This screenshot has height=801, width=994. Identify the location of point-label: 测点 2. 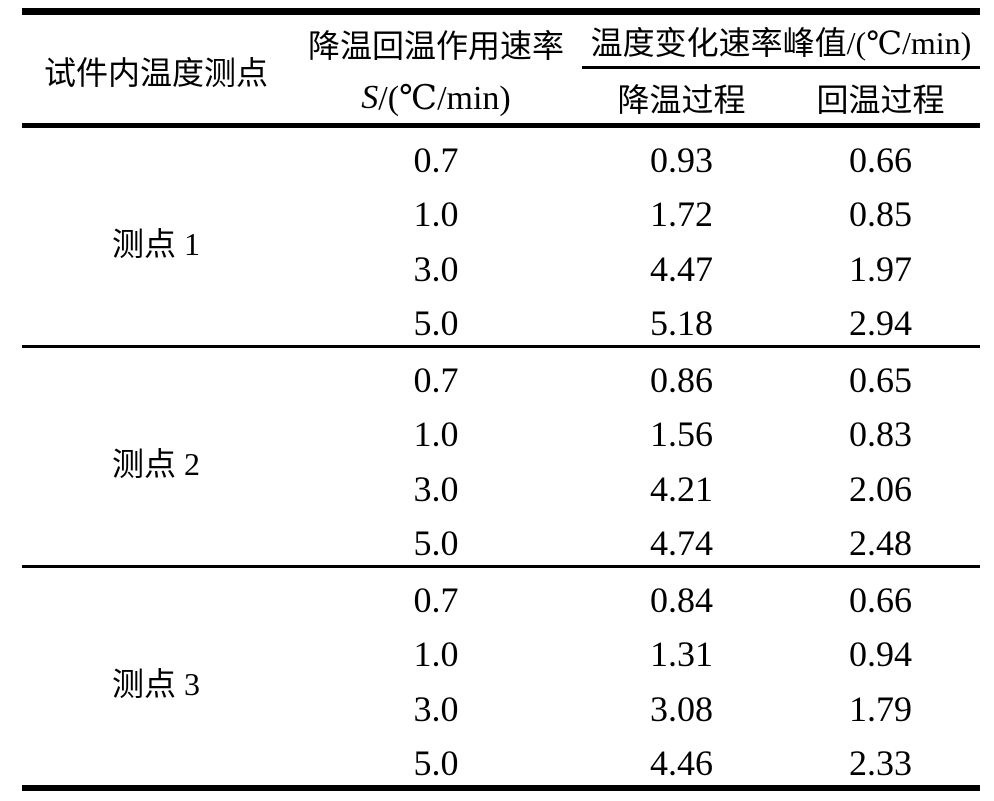
(155, 463).